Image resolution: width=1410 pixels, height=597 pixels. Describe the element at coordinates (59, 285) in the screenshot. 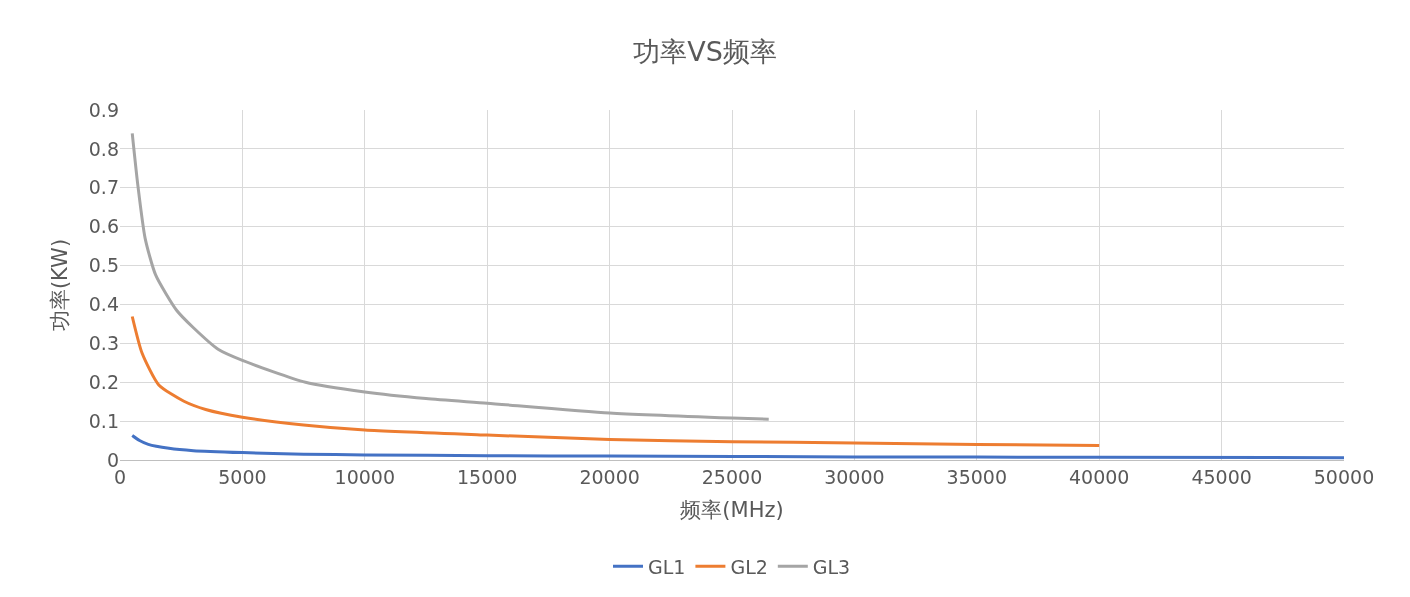

I see `y-axis-title: 功率(KW)` at that location.